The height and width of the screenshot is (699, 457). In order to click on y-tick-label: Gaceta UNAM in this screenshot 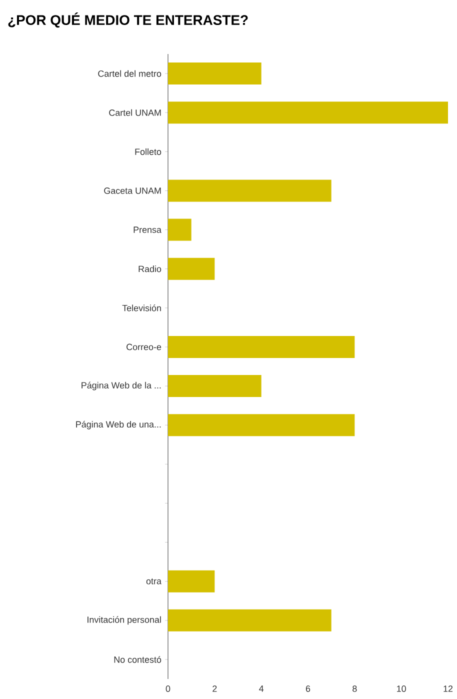, I will do `click(132, 191)`.